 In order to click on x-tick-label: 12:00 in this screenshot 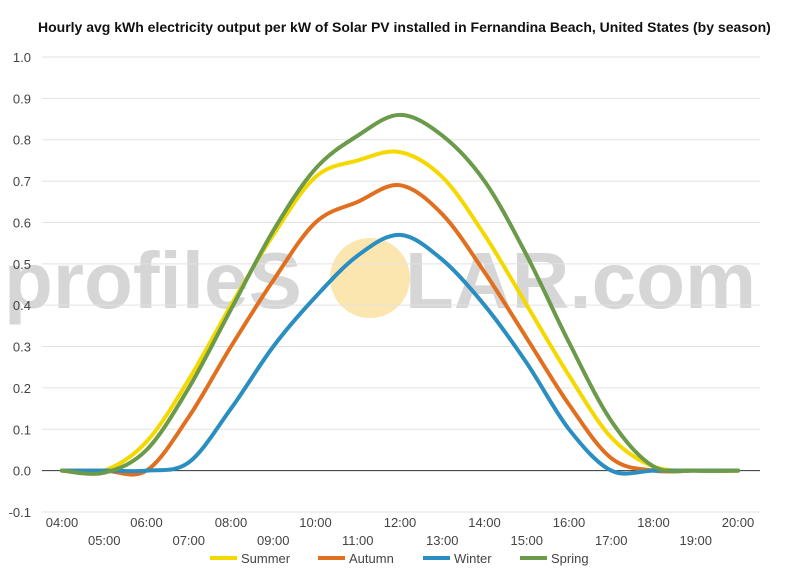, I will do `click(400, 522)`.